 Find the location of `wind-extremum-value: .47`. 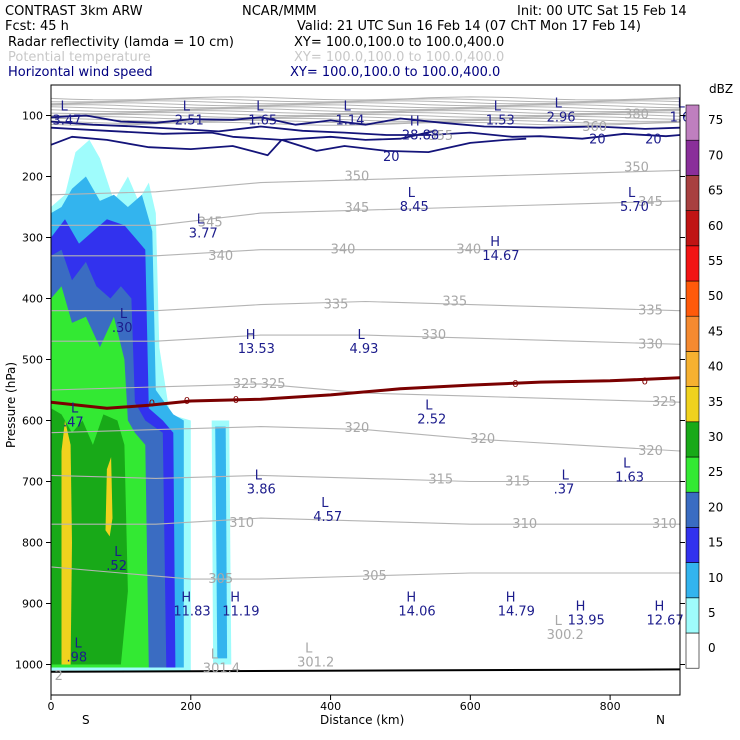

wind-extremum-value: .47 is located at coordinates (73, 422).